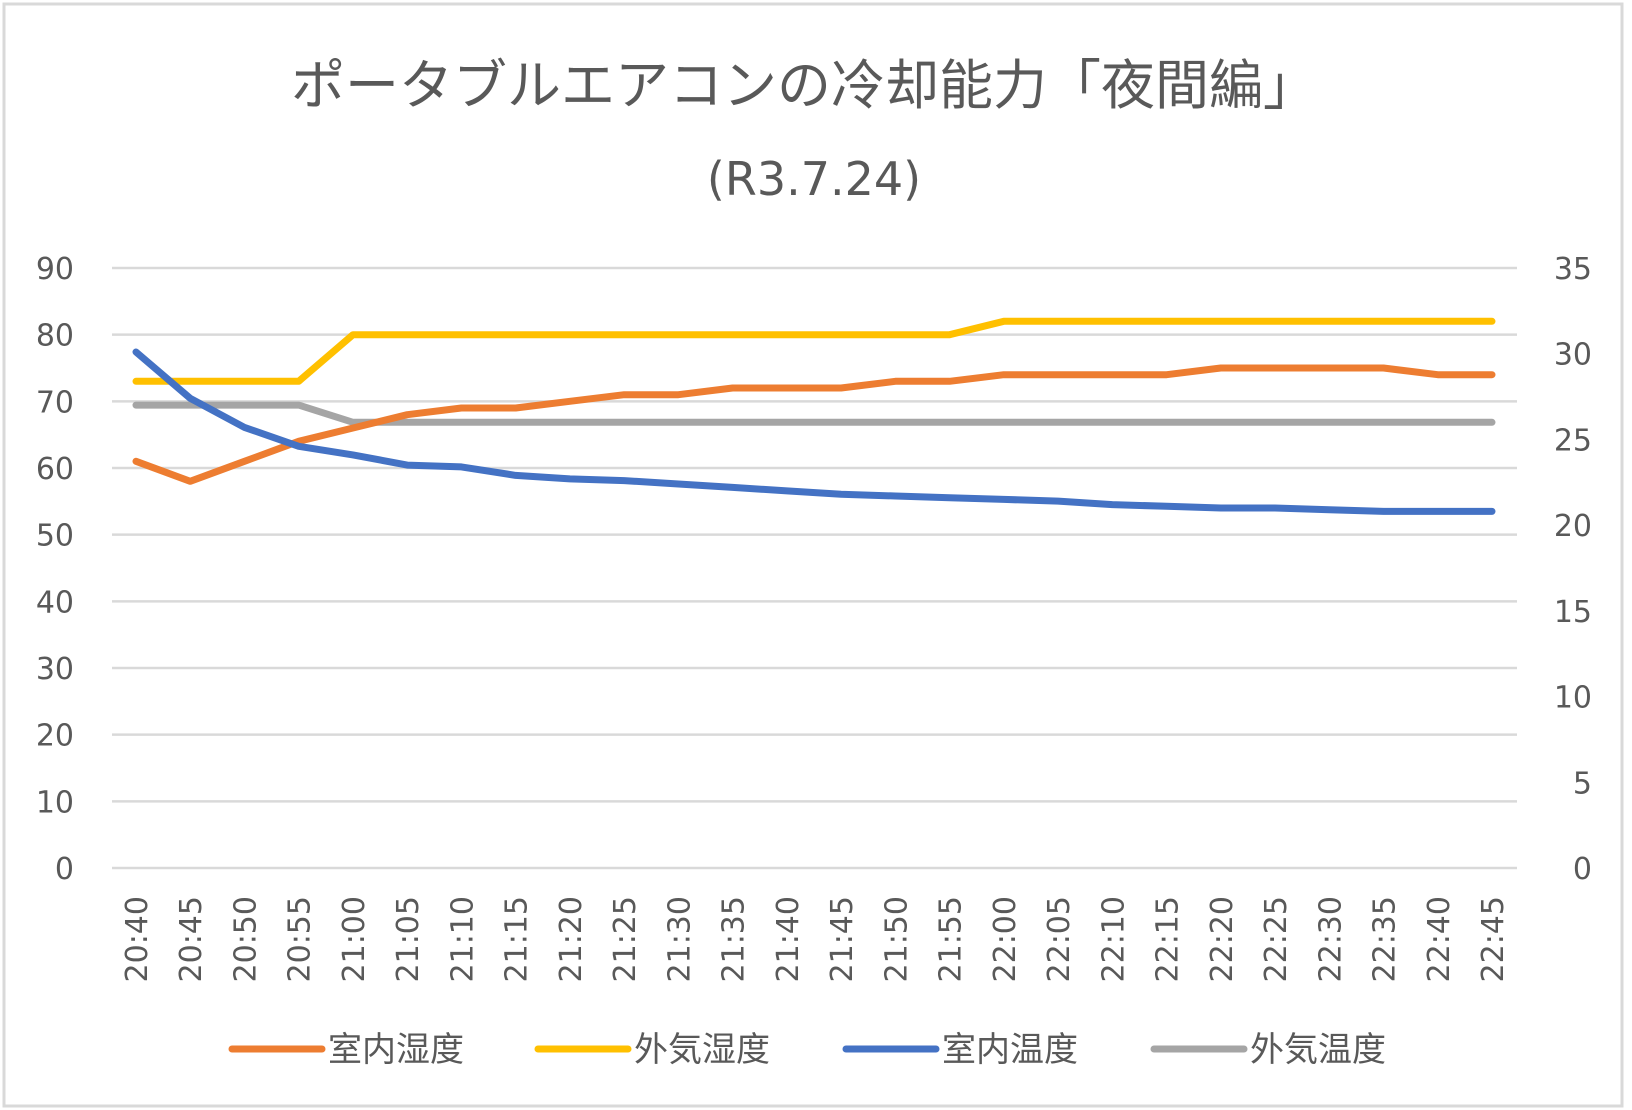 This screenshot has width=1632, height=1110. What do you see at coordinates (1573, 355) in the screenshot?
I see `right-tick-label: 30` at bounding box center [1573, 355].